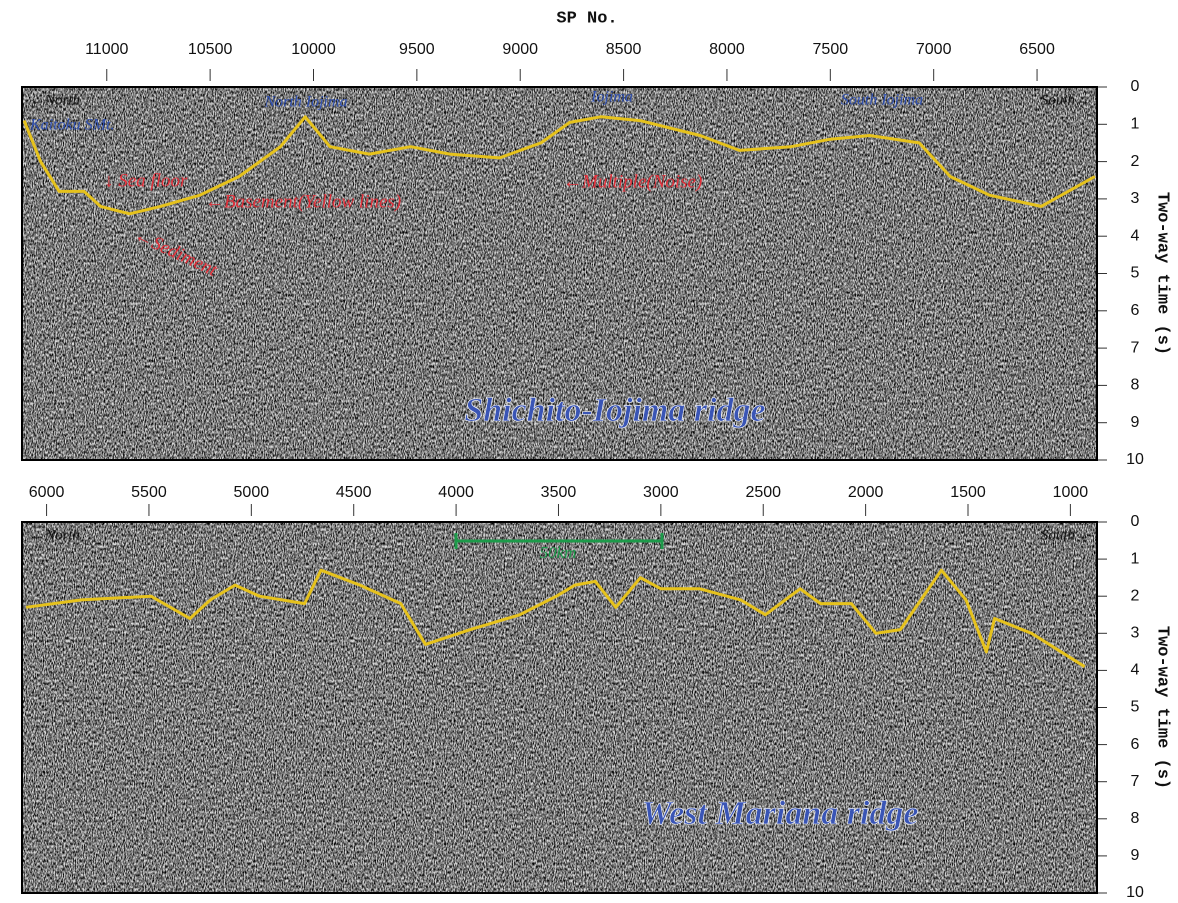 The image size is (1178, 903). I want to click on x-tick-label: 10000, so click(313, 49).